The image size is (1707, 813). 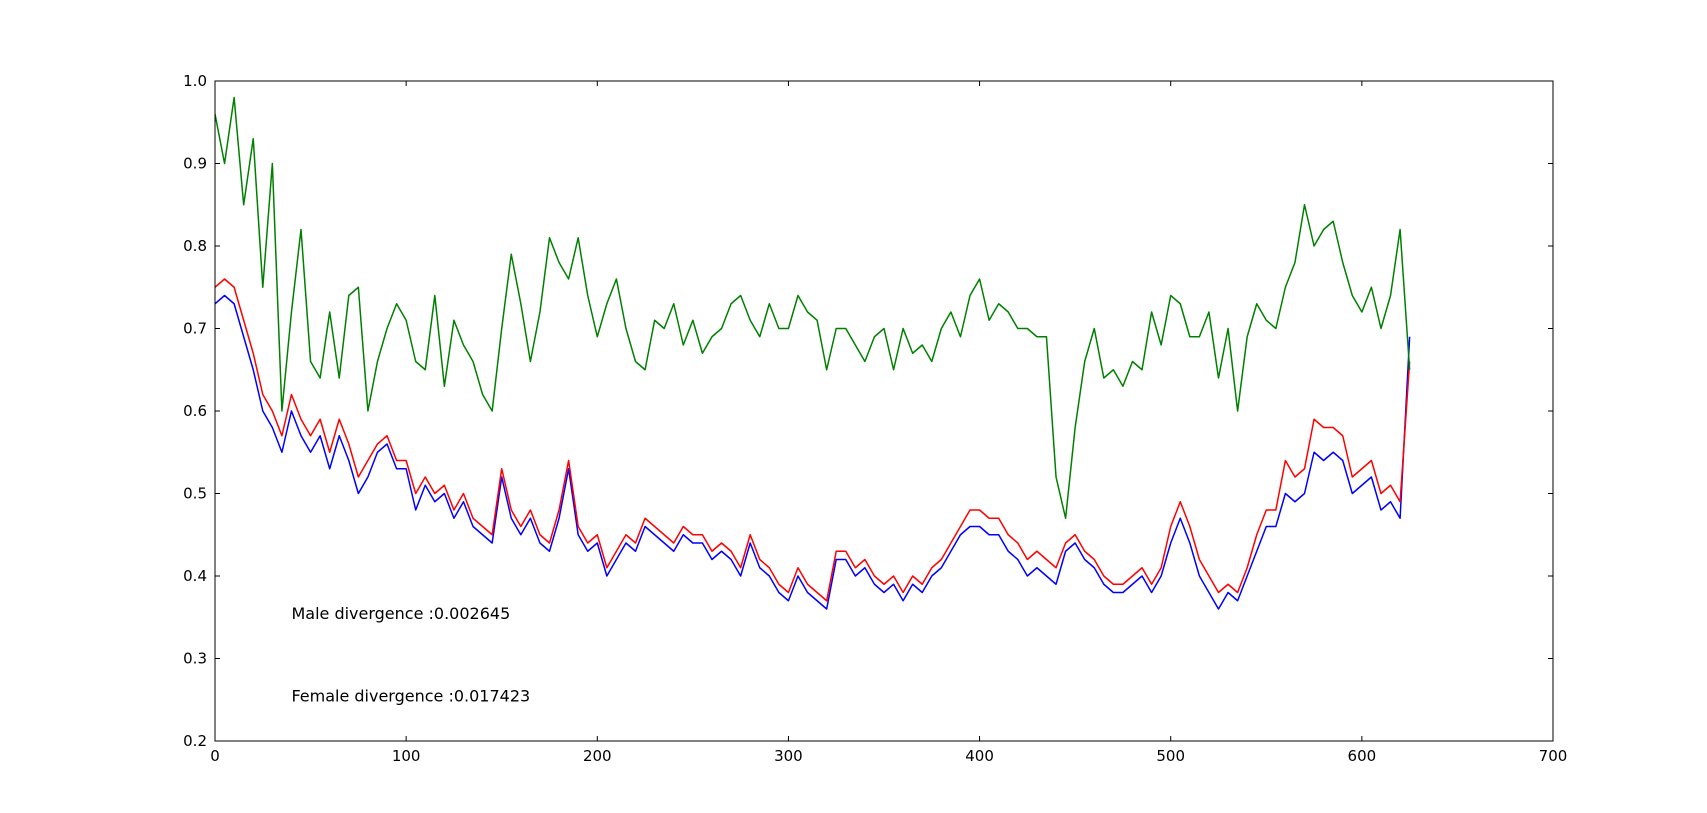 What do you see at coordinates (979, 756) in the screenshot?
I see `x-tick-label: 400` at bounding box center [979, 756].